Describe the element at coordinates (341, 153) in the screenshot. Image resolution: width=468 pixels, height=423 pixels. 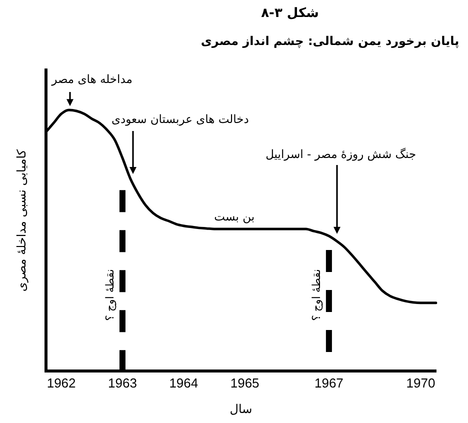
I see `annotation: جنگ شش روزهٔ مصر - اسراییل` at that location.